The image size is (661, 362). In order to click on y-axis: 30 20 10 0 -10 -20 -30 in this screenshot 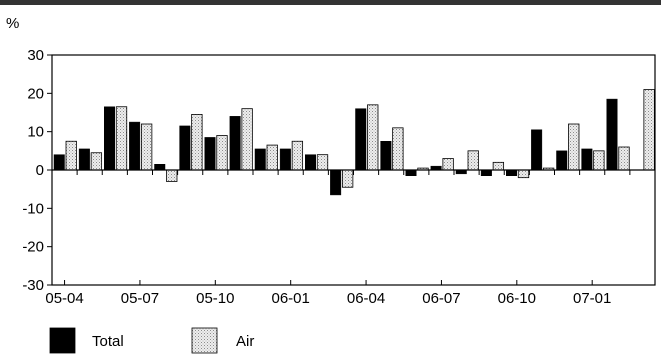, I will do `click(37, 170)`.